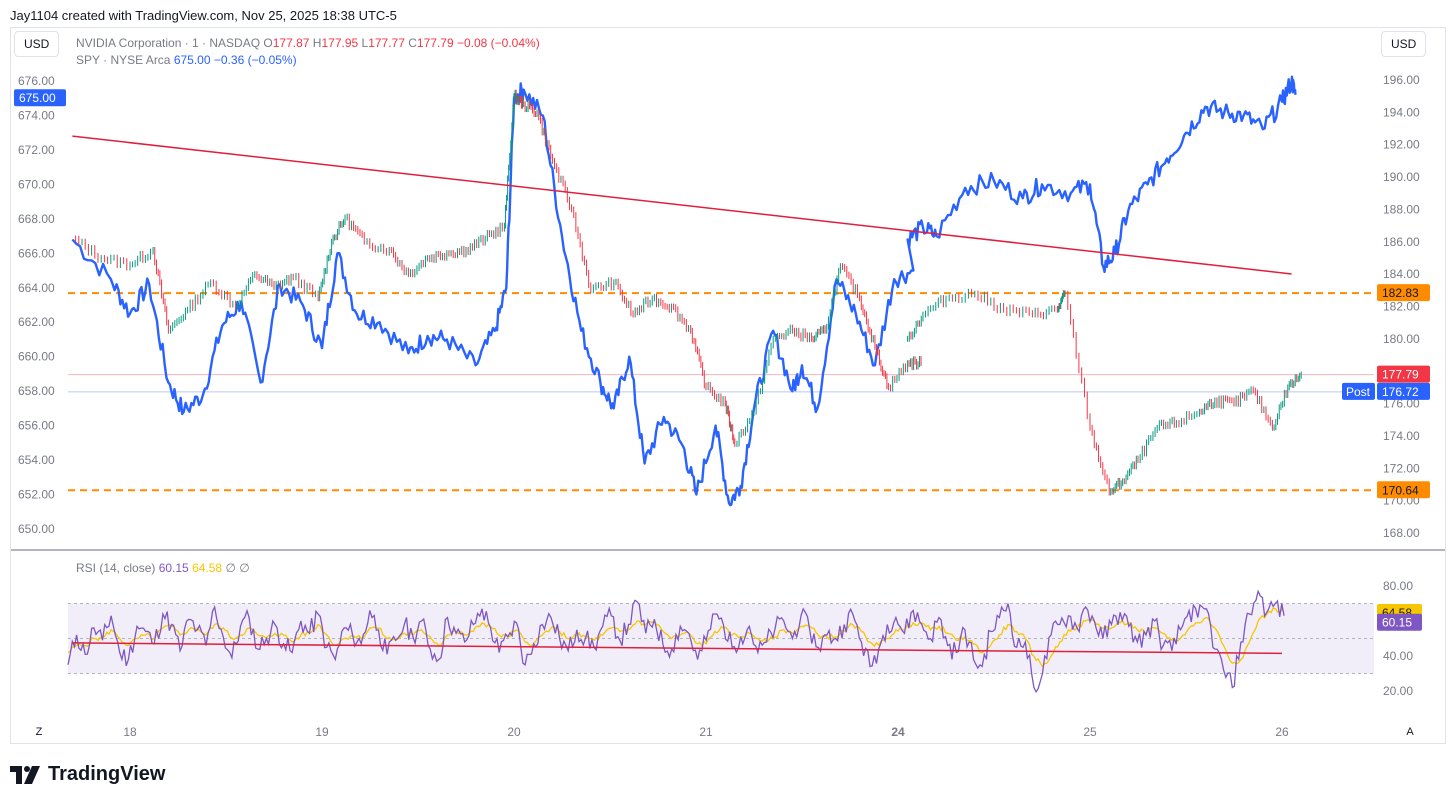 This screenshot has height=804, width=1456. I want to click on tradingview-logo: TradingView, so click(87, 774).